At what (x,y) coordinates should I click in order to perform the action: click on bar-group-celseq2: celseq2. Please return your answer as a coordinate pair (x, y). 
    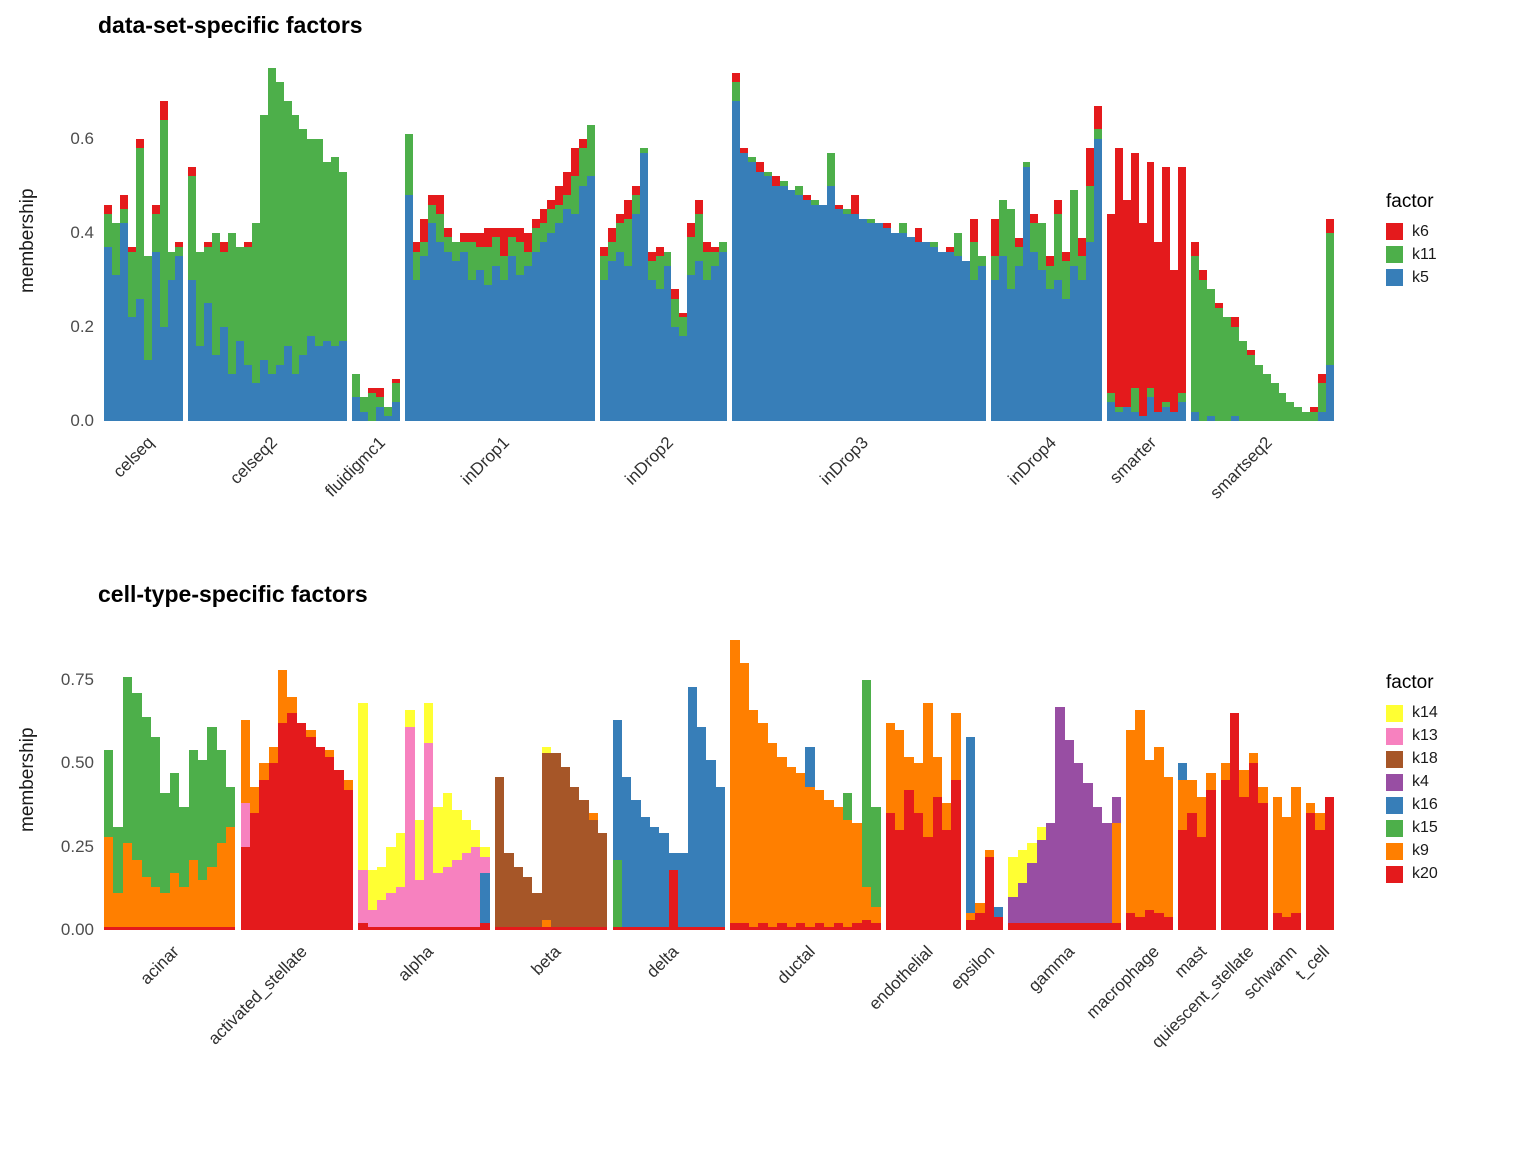
    Looking at the image, I should click on (268, 274).